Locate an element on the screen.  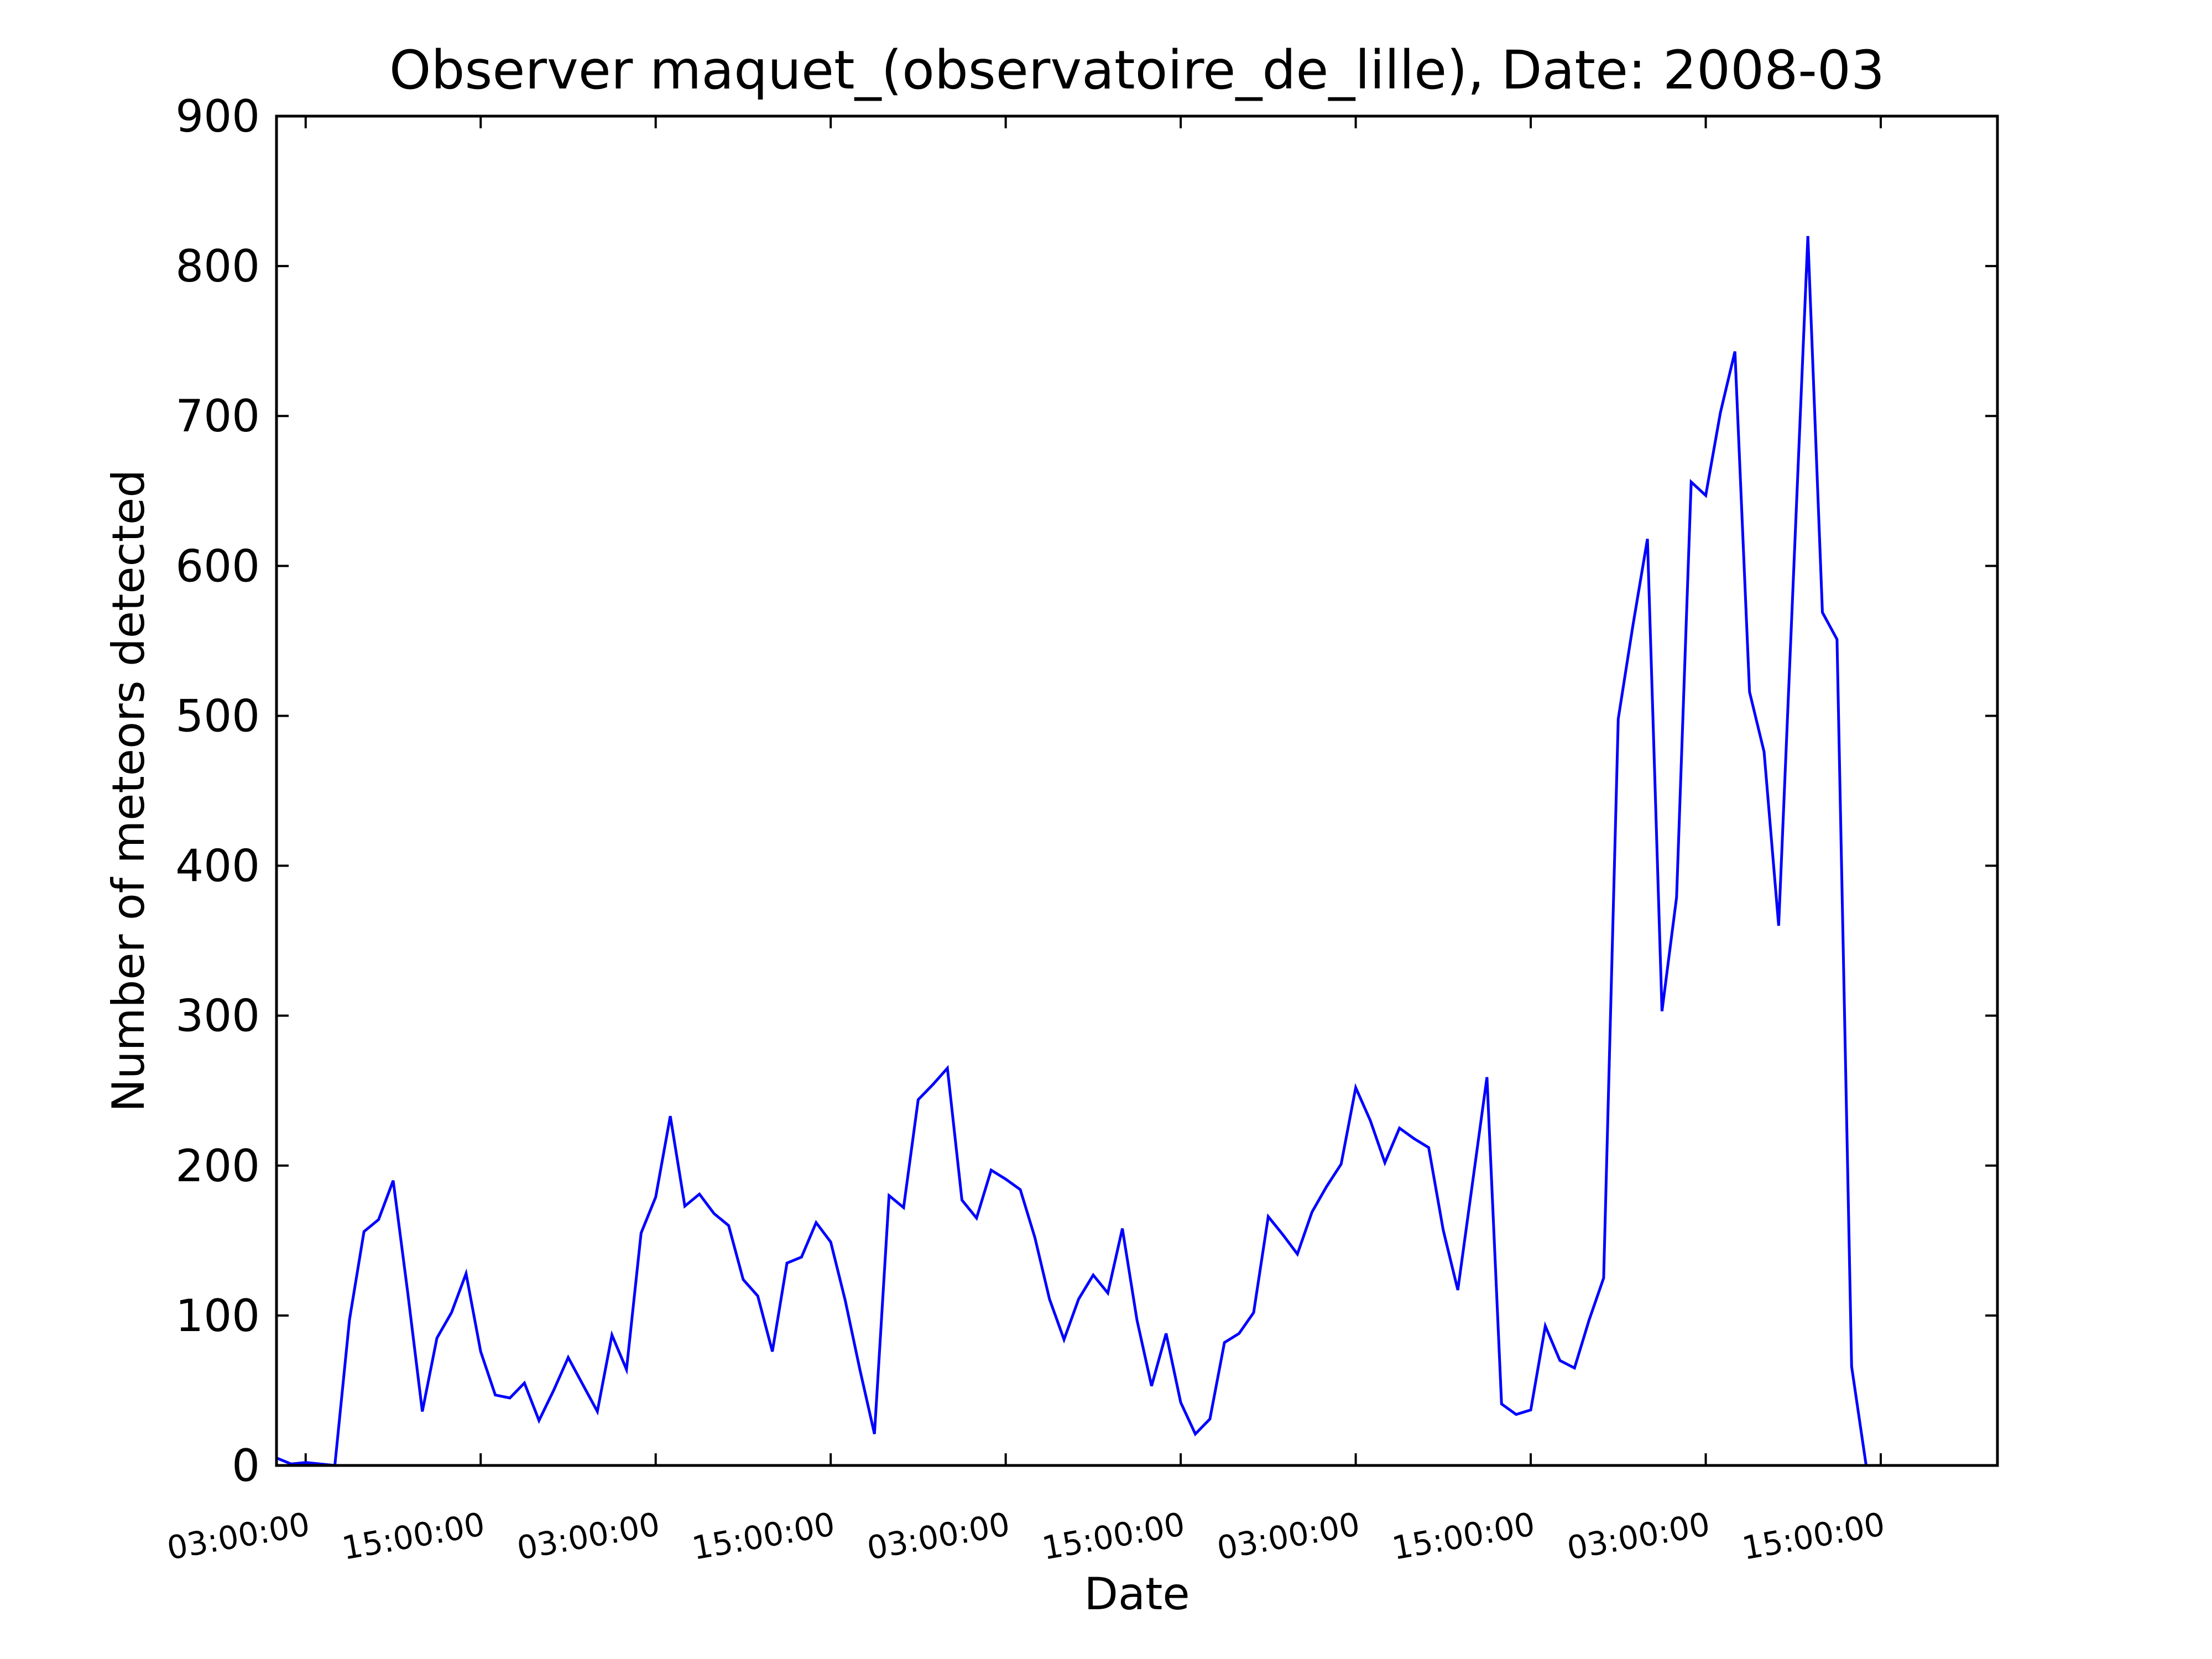
x-axis-label: Date is located at coordinates (1137, 1594).